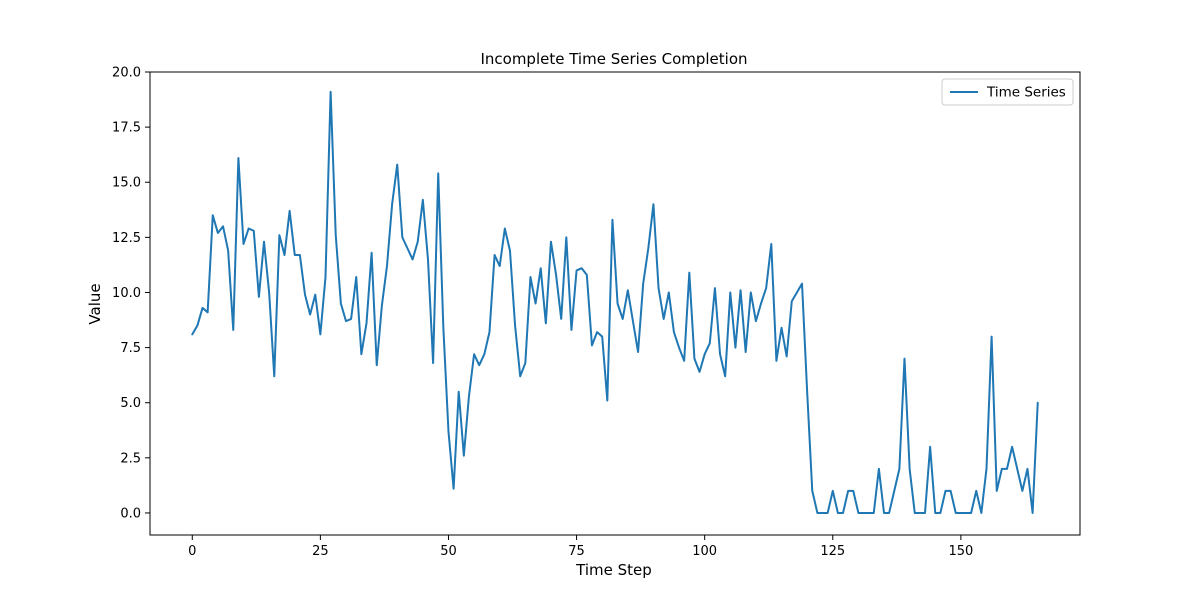  What do you see at coordinates (960, 551) in the screenshot?
I see `x-tick-label: 150` at bounding box center [960, 551].